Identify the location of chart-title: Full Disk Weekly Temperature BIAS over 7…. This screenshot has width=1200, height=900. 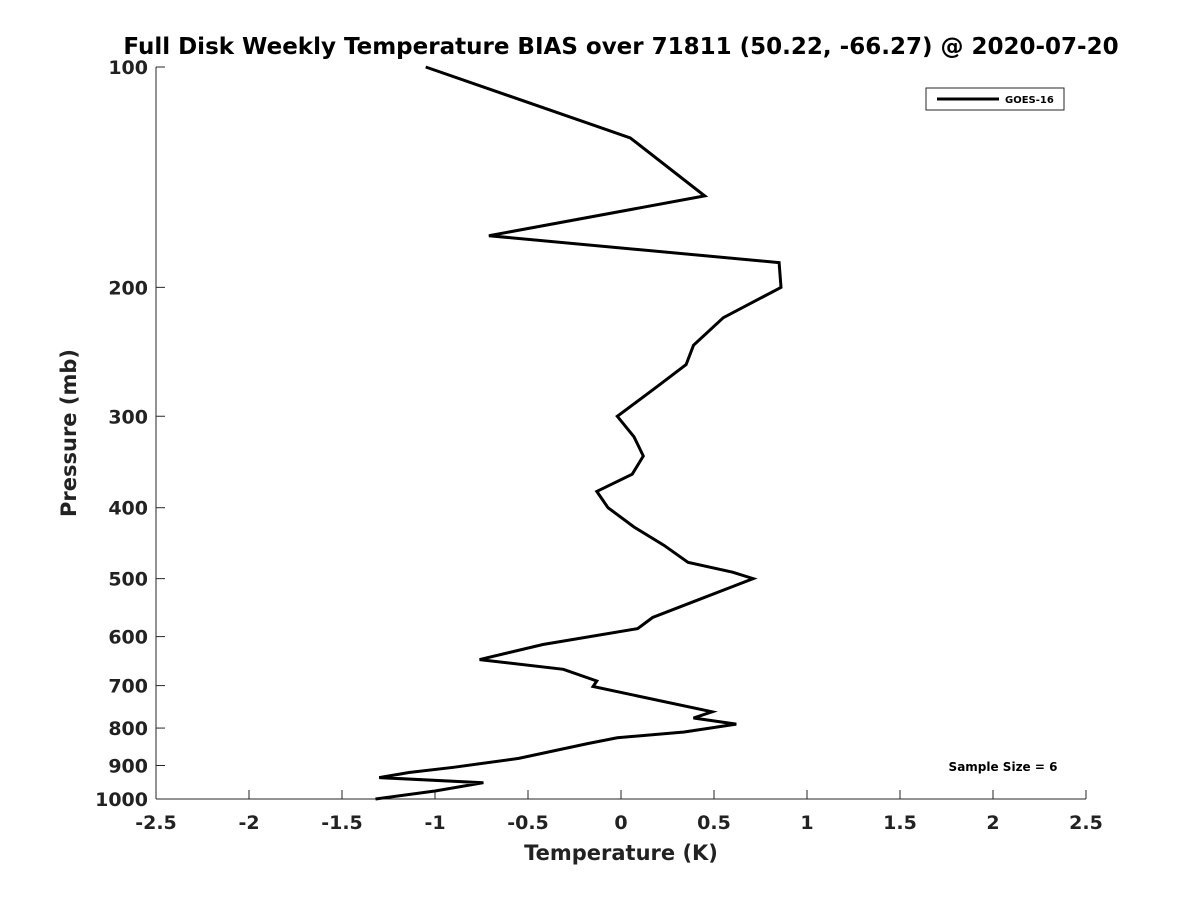
(620, 47).